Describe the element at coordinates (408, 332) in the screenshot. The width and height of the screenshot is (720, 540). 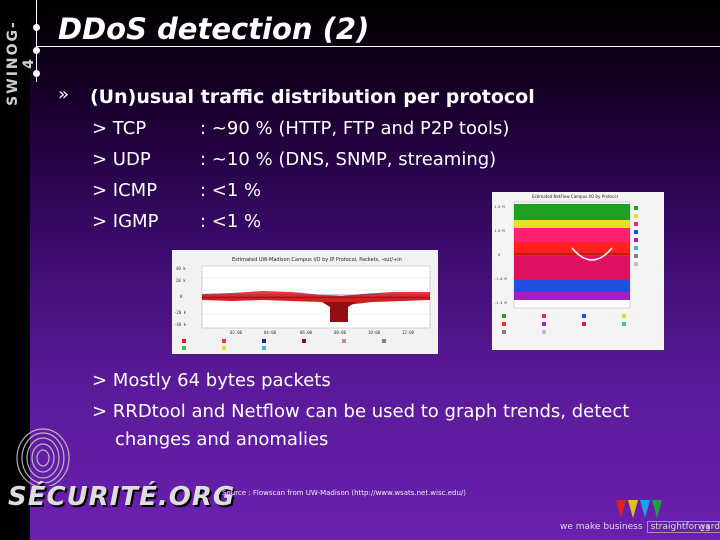
I see `svg-text: 12:00` at that location.